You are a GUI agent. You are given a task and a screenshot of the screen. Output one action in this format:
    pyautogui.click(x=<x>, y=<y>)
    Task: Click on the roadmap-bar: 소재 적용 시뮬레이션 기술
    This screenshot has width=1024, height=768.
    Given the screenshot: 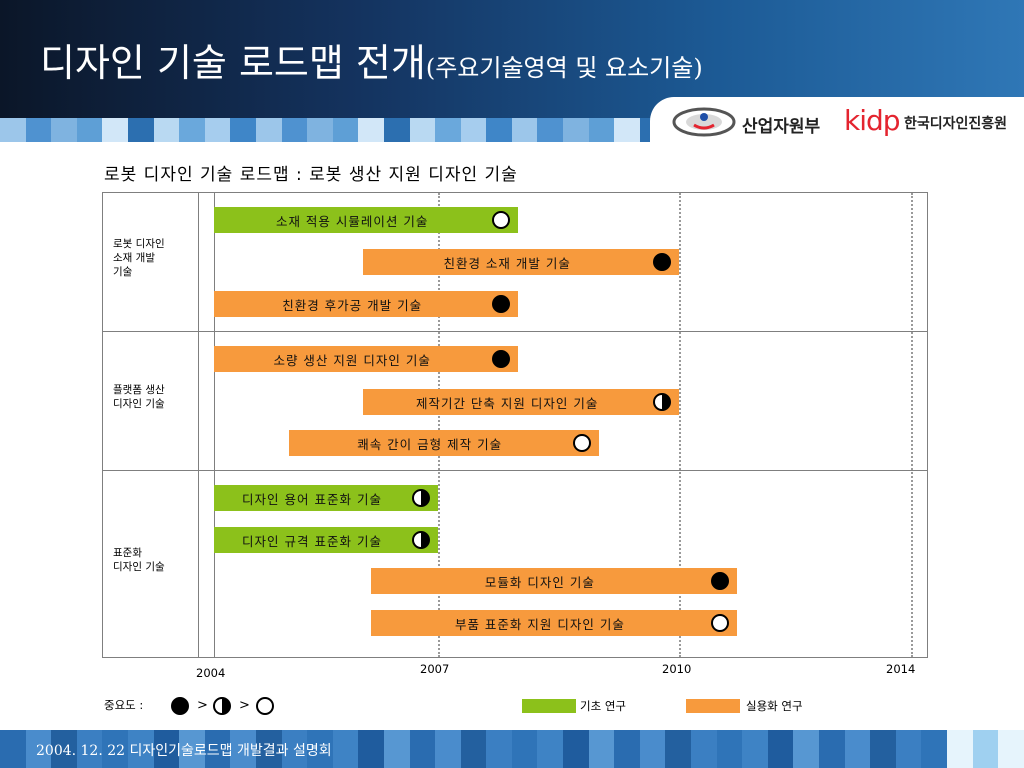 What is the action you would take?
    pyautogui.click(x=366, y=220)
    